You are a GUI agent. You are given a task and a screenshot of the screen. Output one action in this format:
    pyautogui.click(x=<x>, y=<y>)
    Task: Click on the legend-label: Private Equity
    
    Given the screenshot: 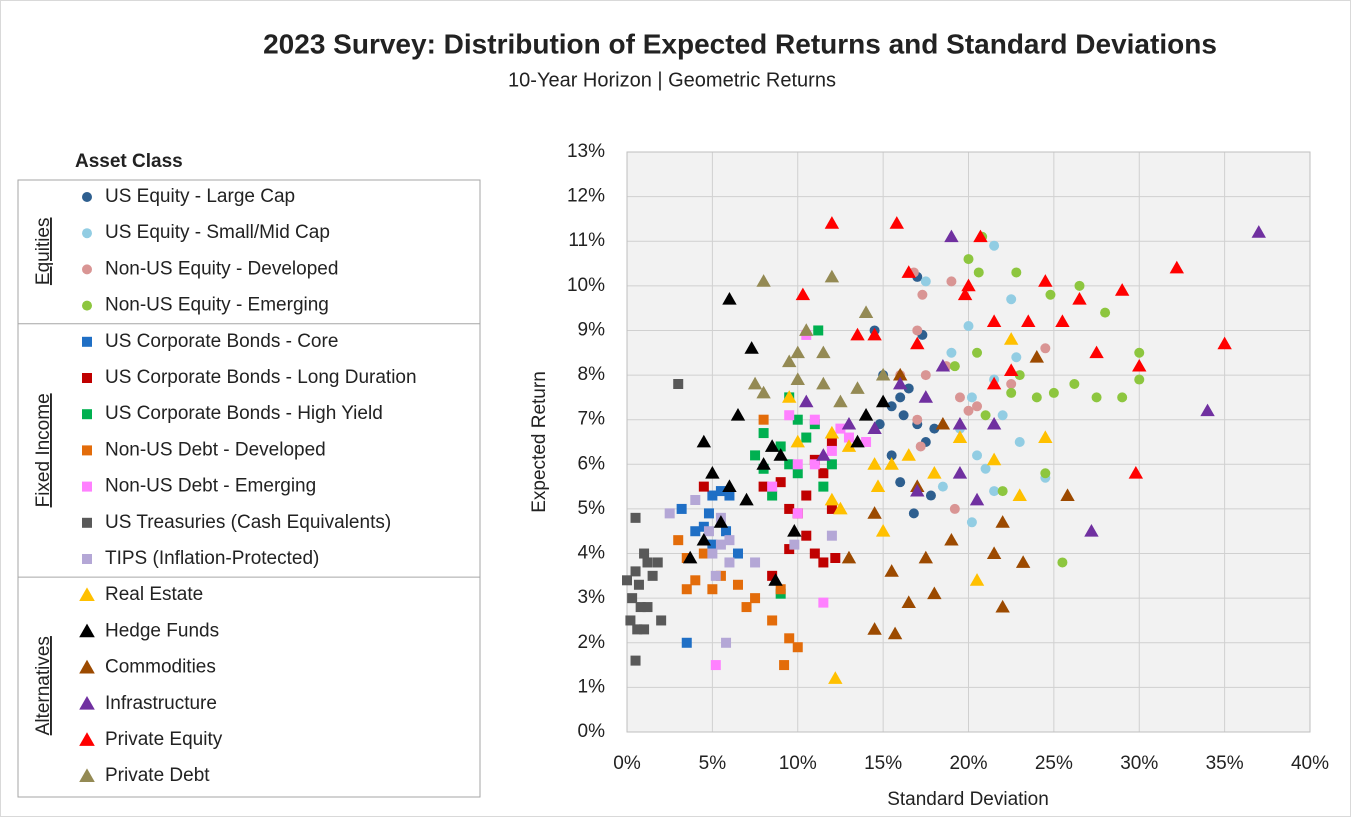 What is the action you would take?
    pyautogui.click(x=164, y=739)
    